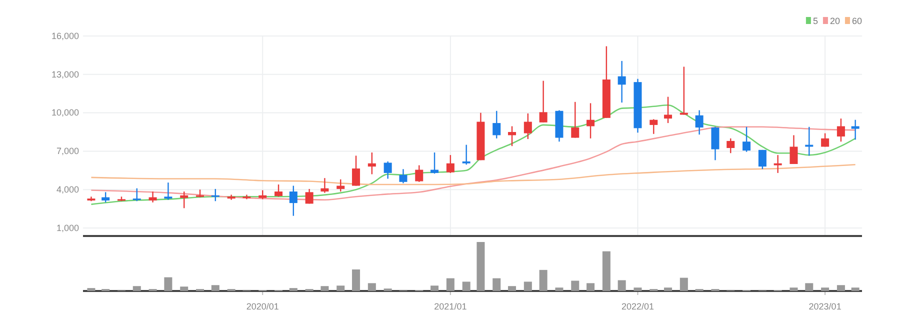  I want to click on legend-label: 60, so click(857, 21).